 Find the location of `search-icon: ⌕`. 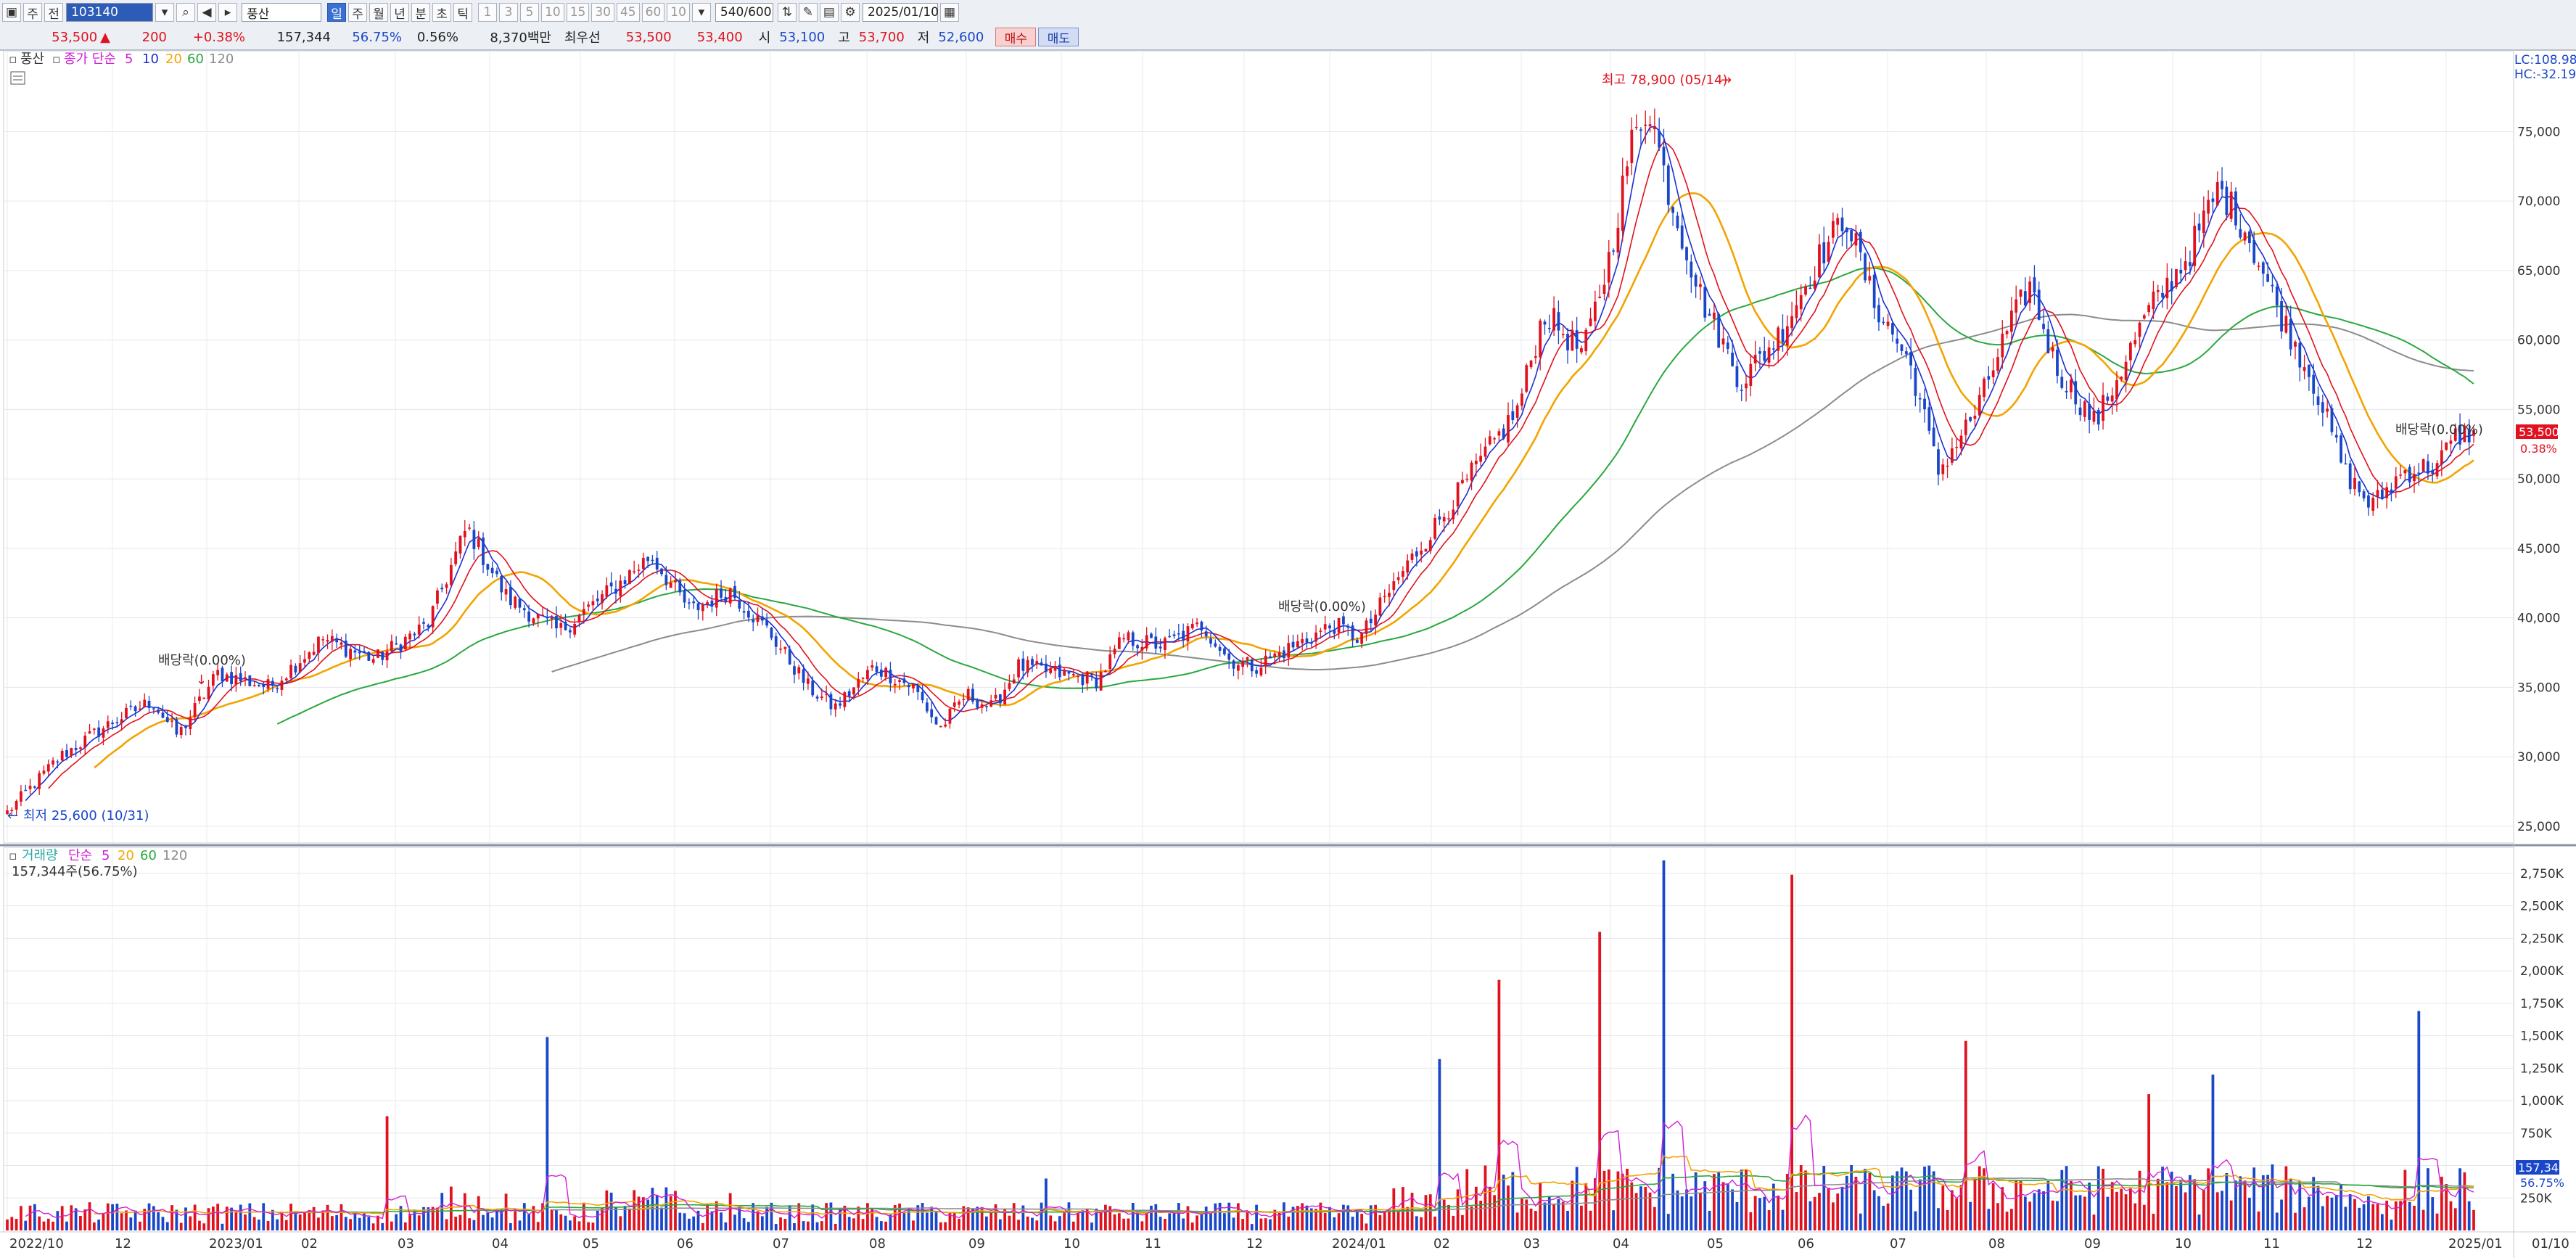

search-icon: ⌕ is located at coordinates (186, 12).